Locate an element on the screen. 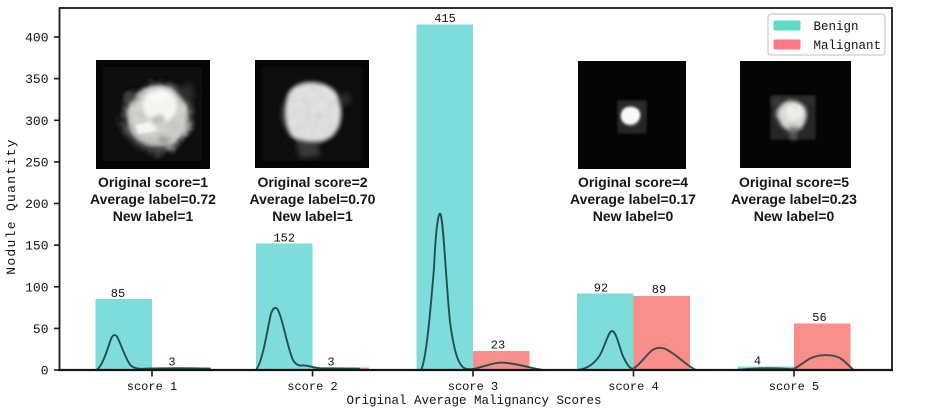 The height and width of the screenshot is (415, 938). svg-text:Original Average Malignancy Sc: Original Average Malignancy Scores is located at coordinates (473, 401).